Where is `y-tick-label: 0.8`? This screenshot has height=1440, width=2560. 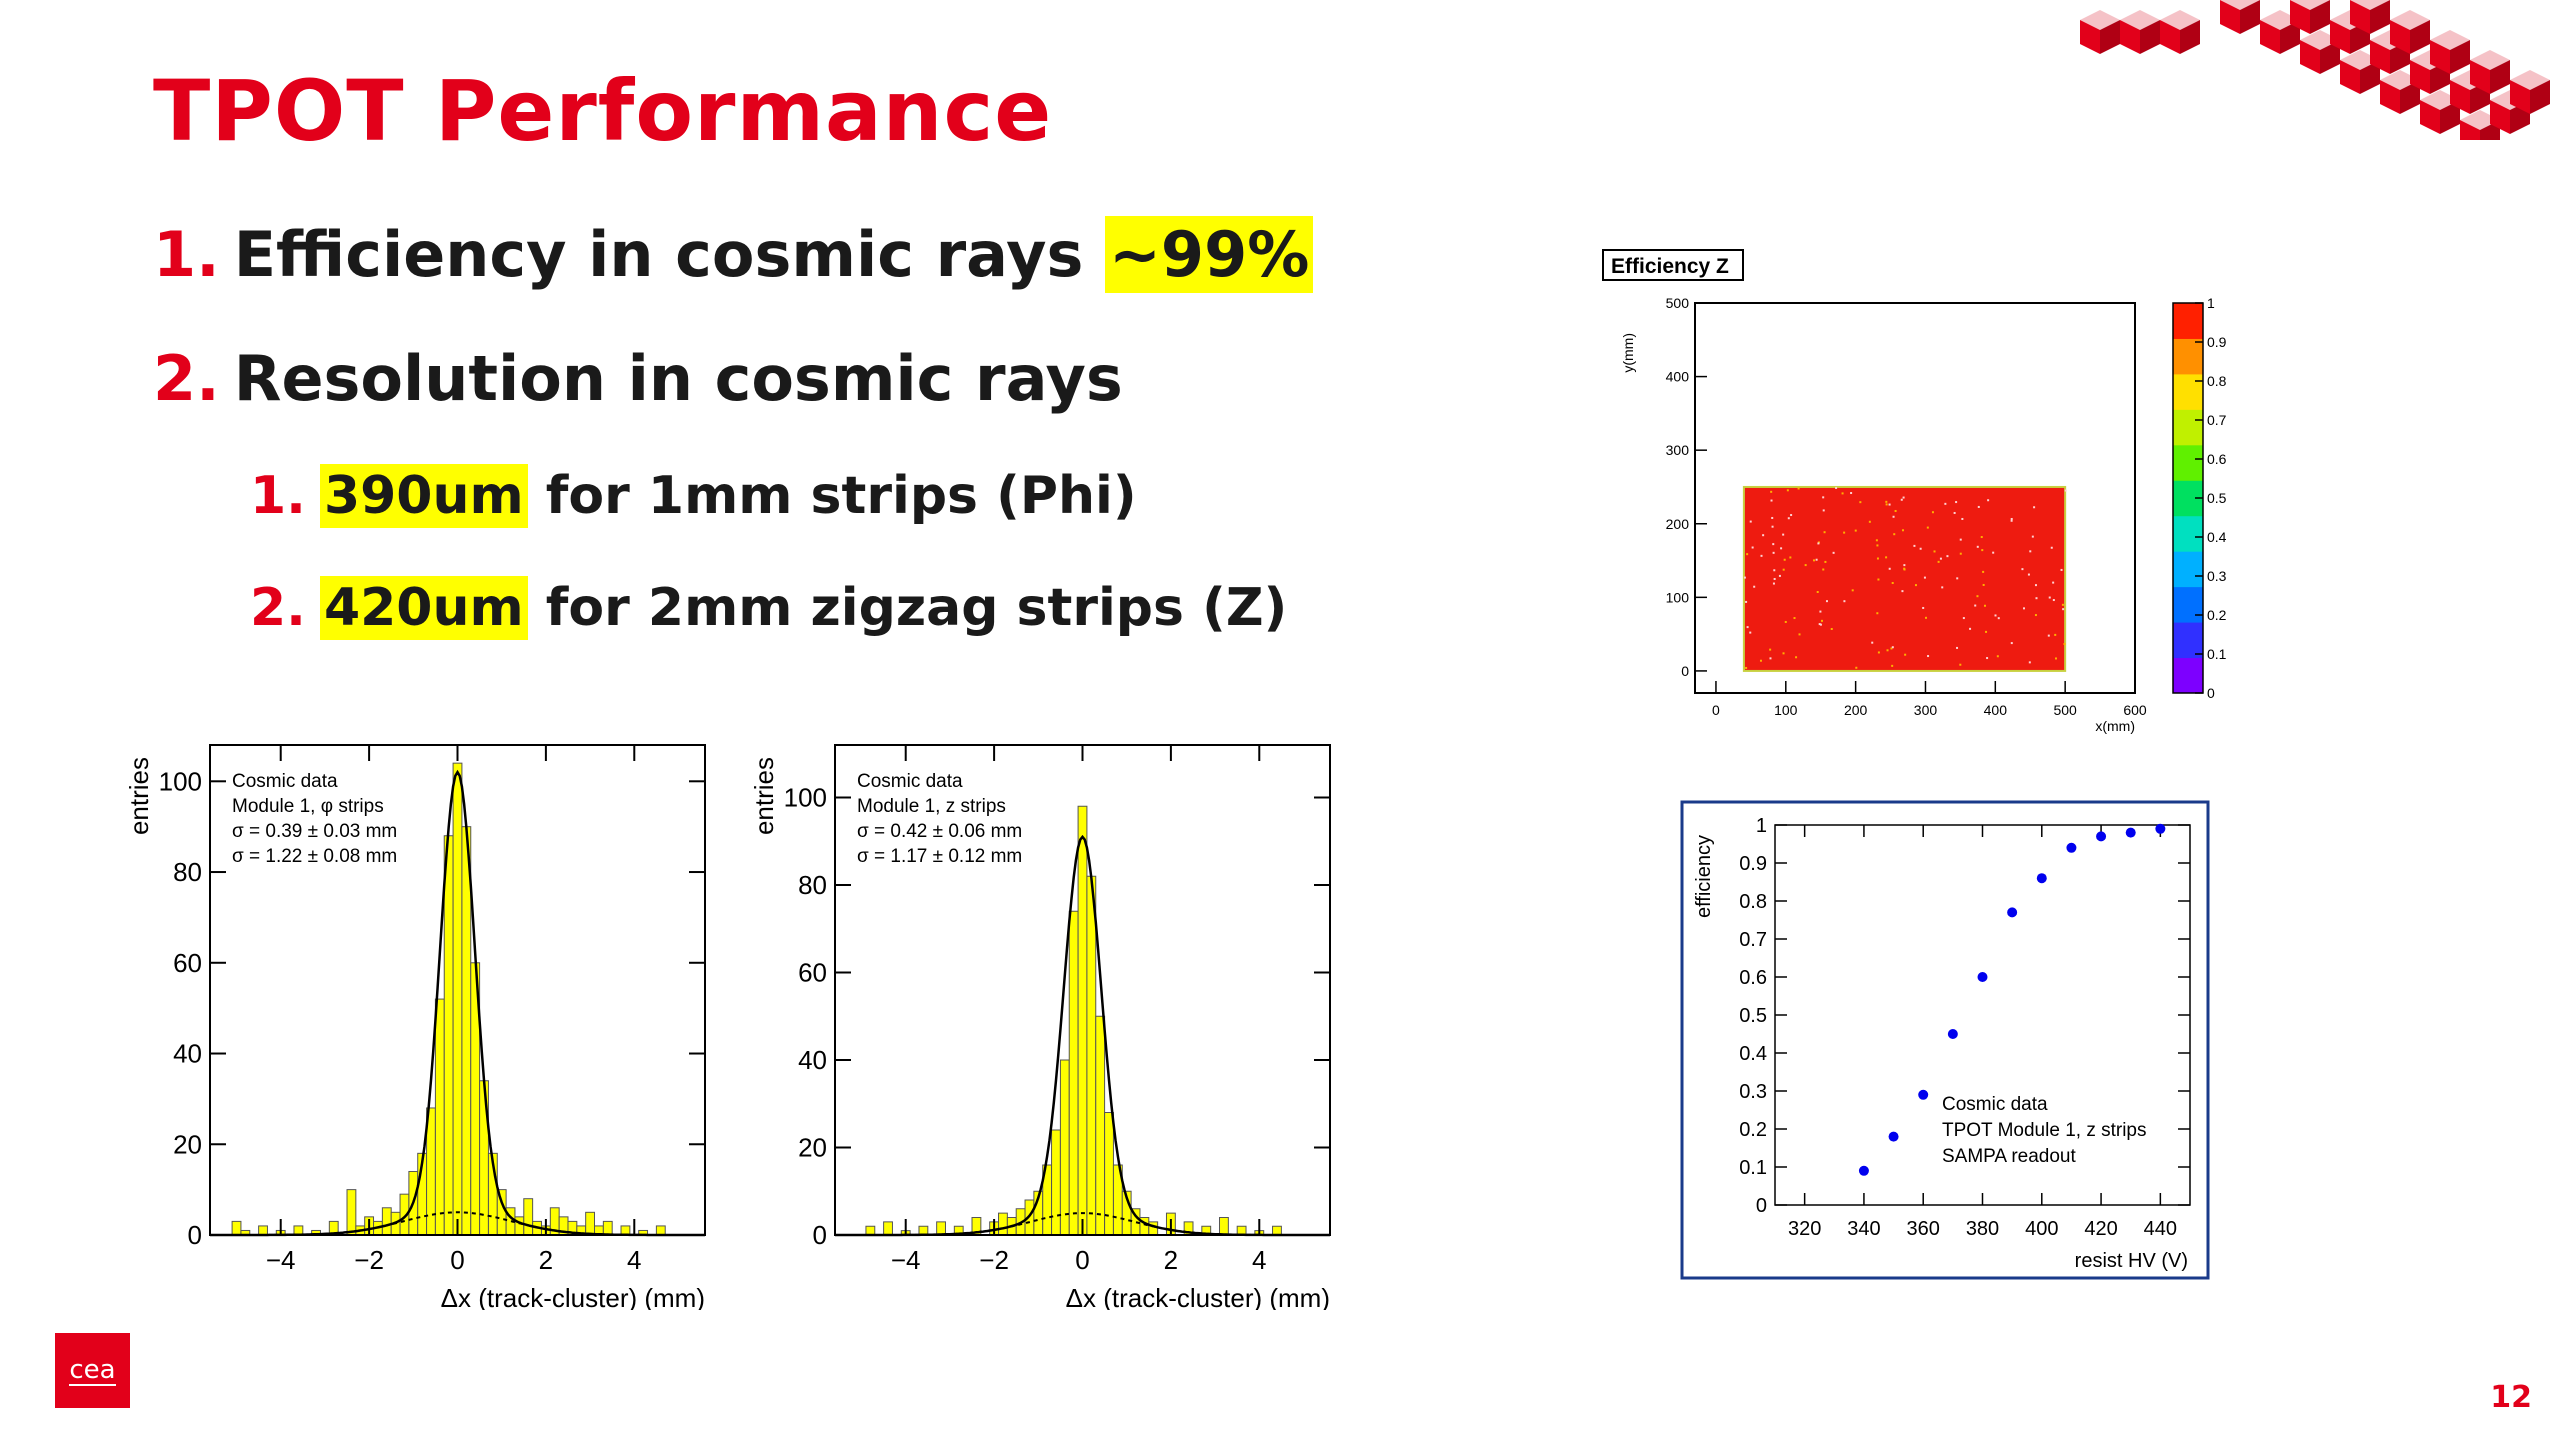
y-tick-label: 0.8 is located at coordinates (1753, 902).